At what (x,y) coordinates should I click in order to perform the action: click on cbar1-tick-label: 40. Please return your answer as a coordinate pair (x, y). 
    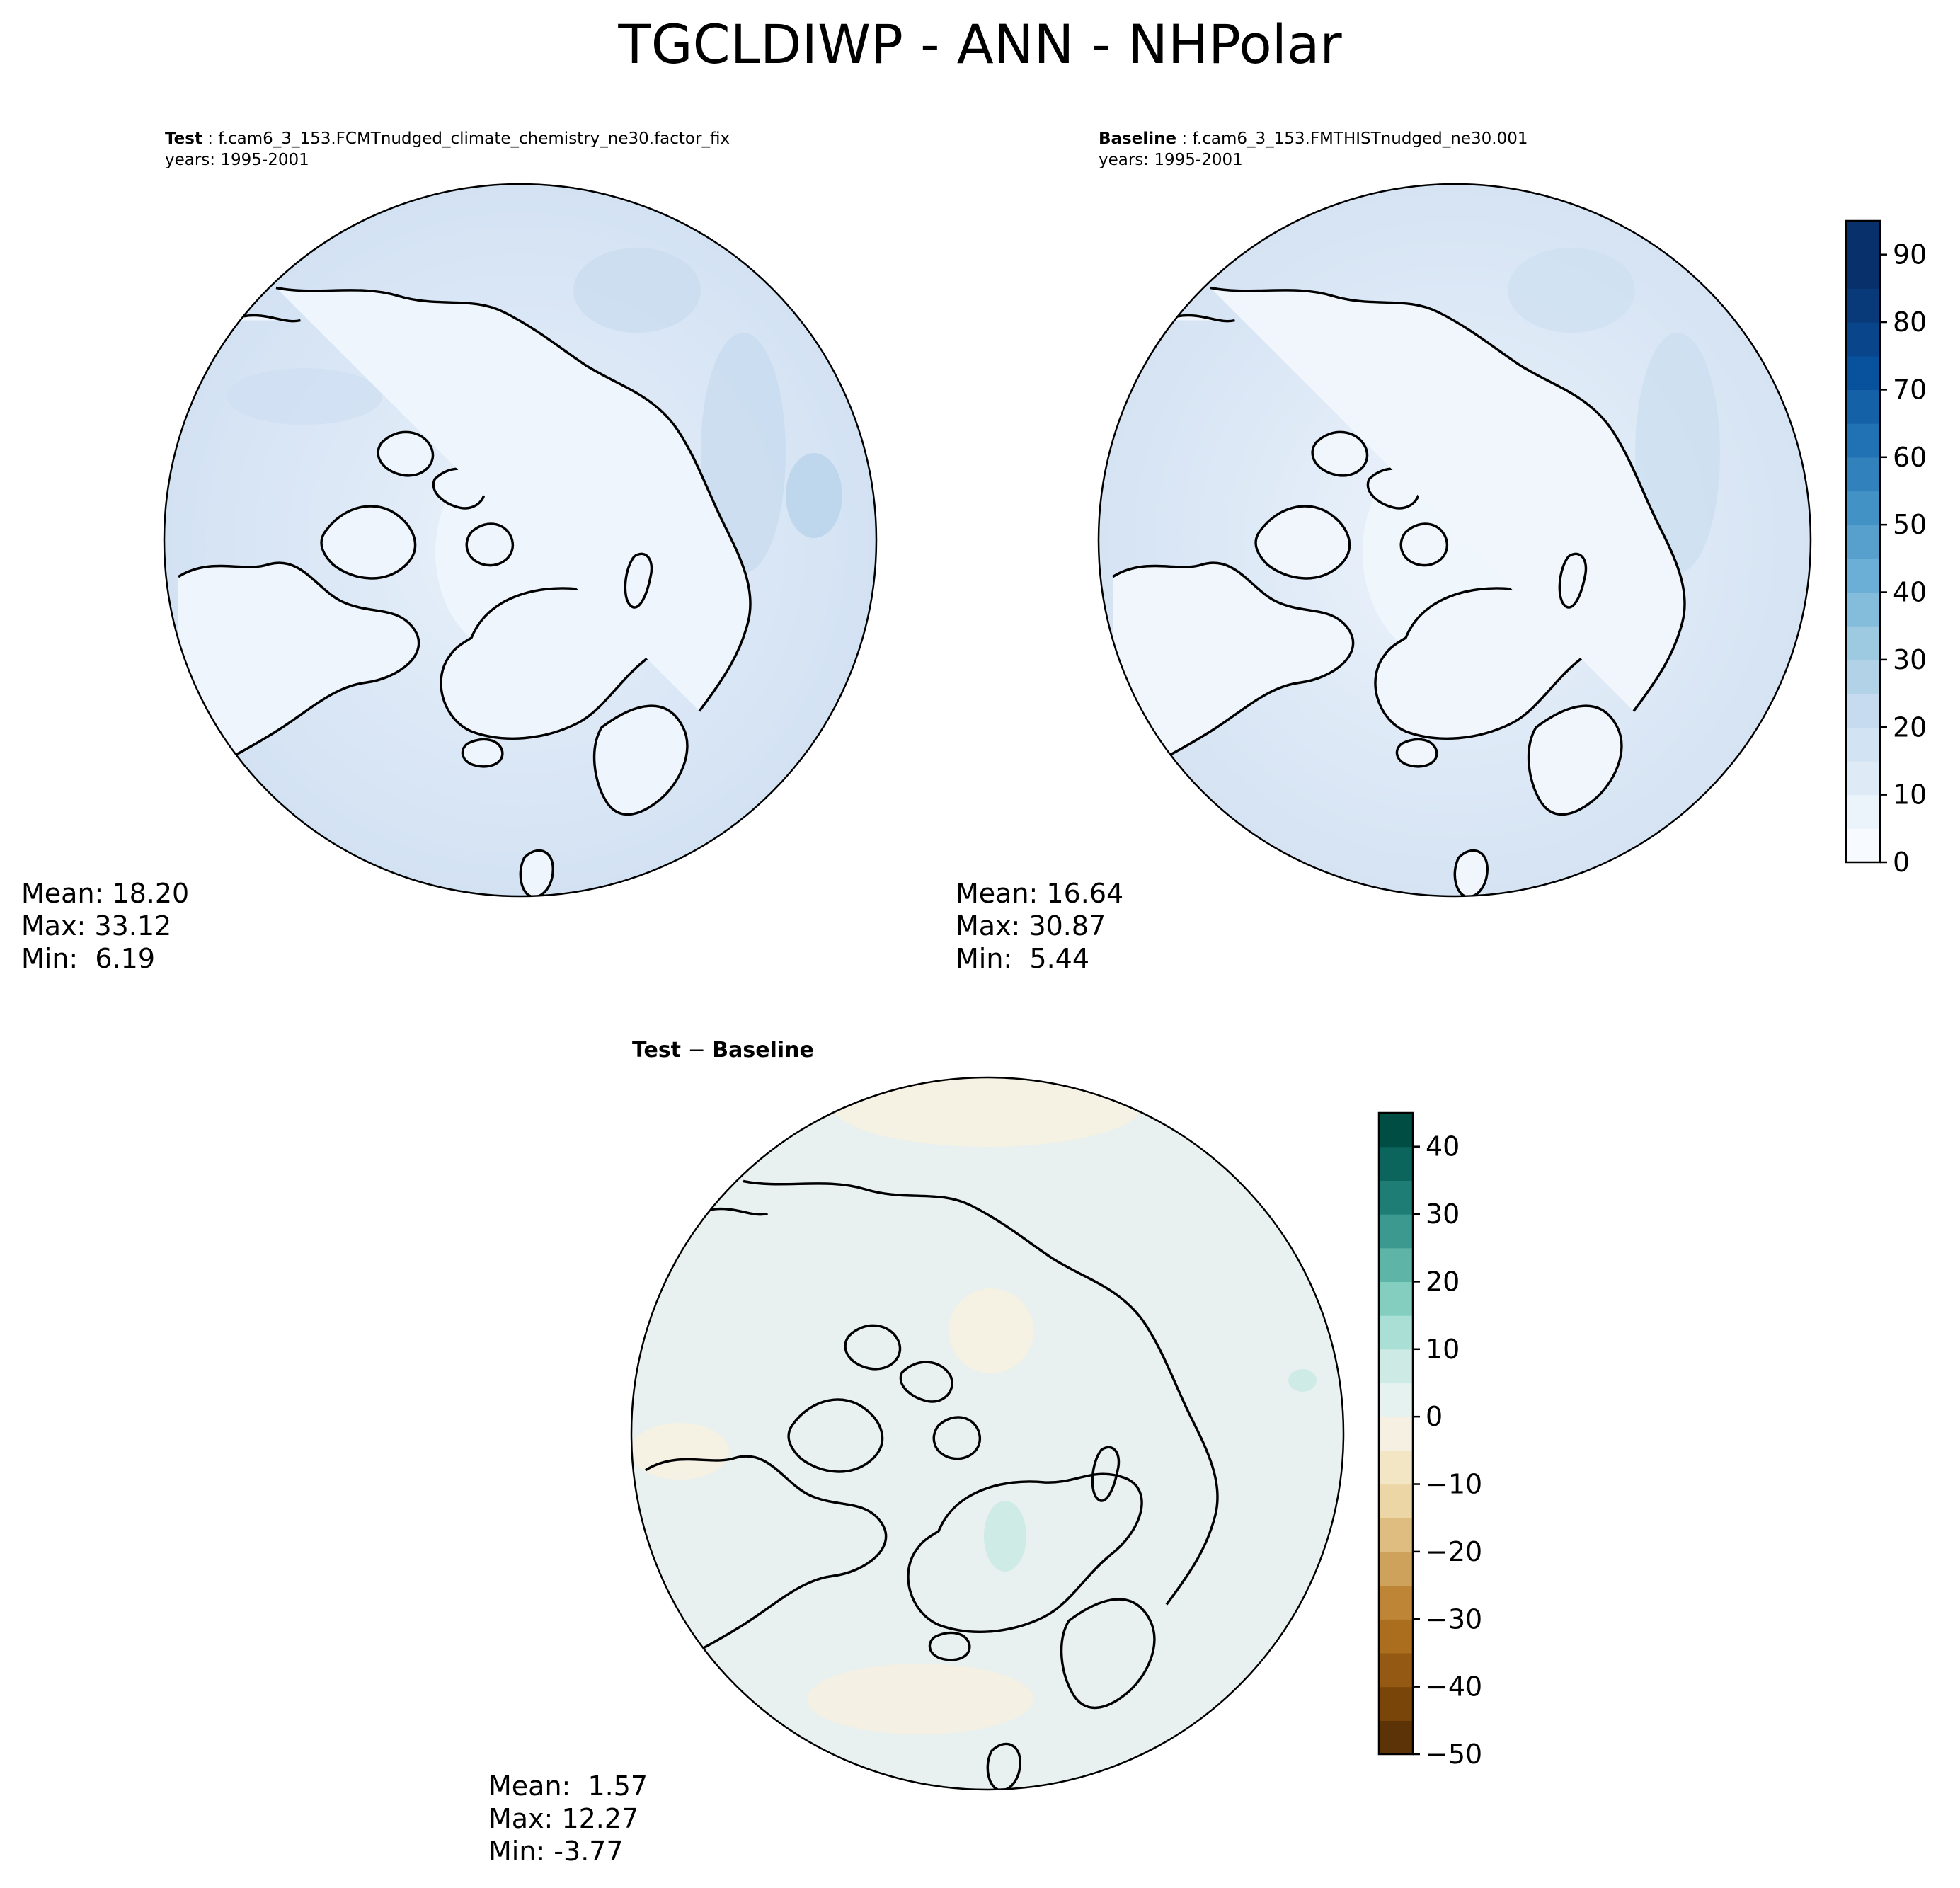
    Looking at the image, I should click on (1910, 592).